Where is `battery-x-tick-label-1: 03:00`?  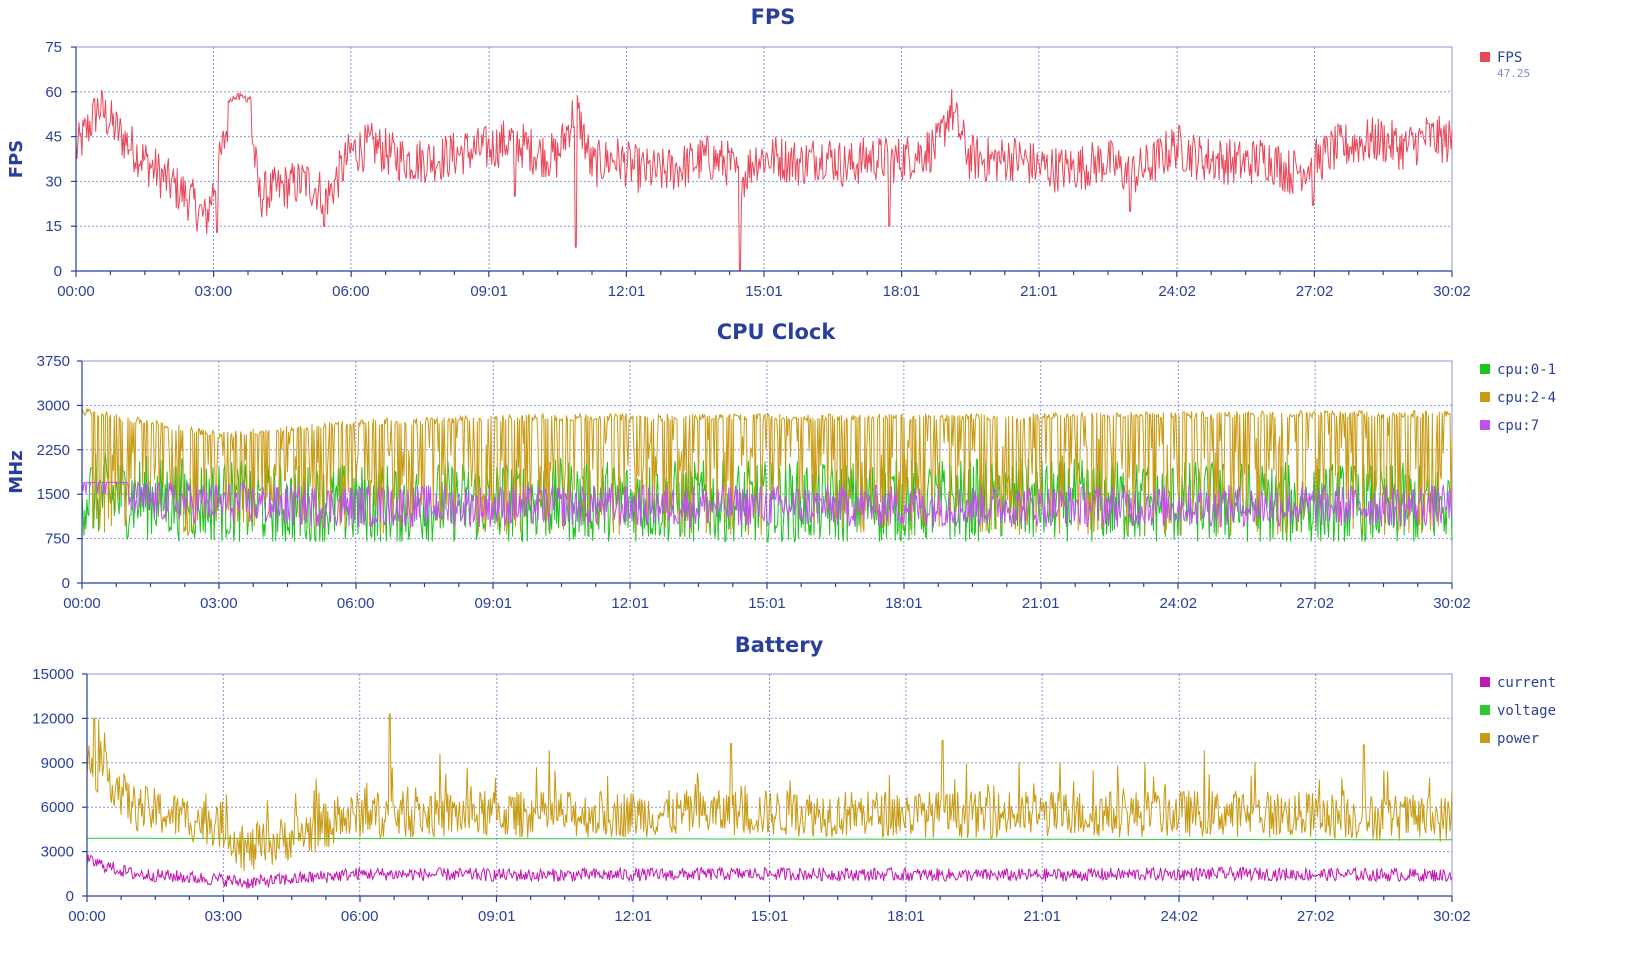
battery-x-tick-label-1: 03:00 is located at coordinates (224, 916).